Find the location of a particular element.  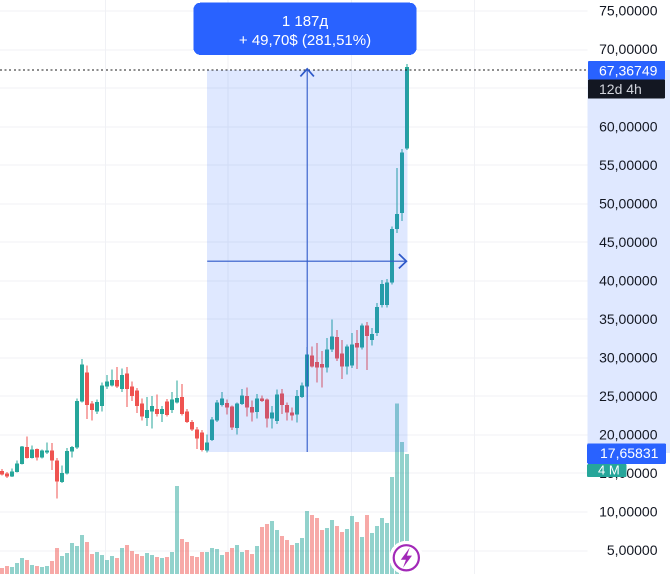

svg-text: 67,36749 is located at coordinates (628, 71).